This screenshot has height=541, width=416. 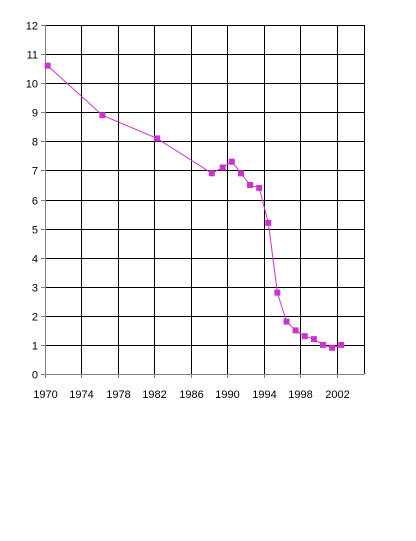 What do you see at coordinates (32, 56) in the screenshot?
I see `y-tick-label: 11` at bounding box center [32, 56].